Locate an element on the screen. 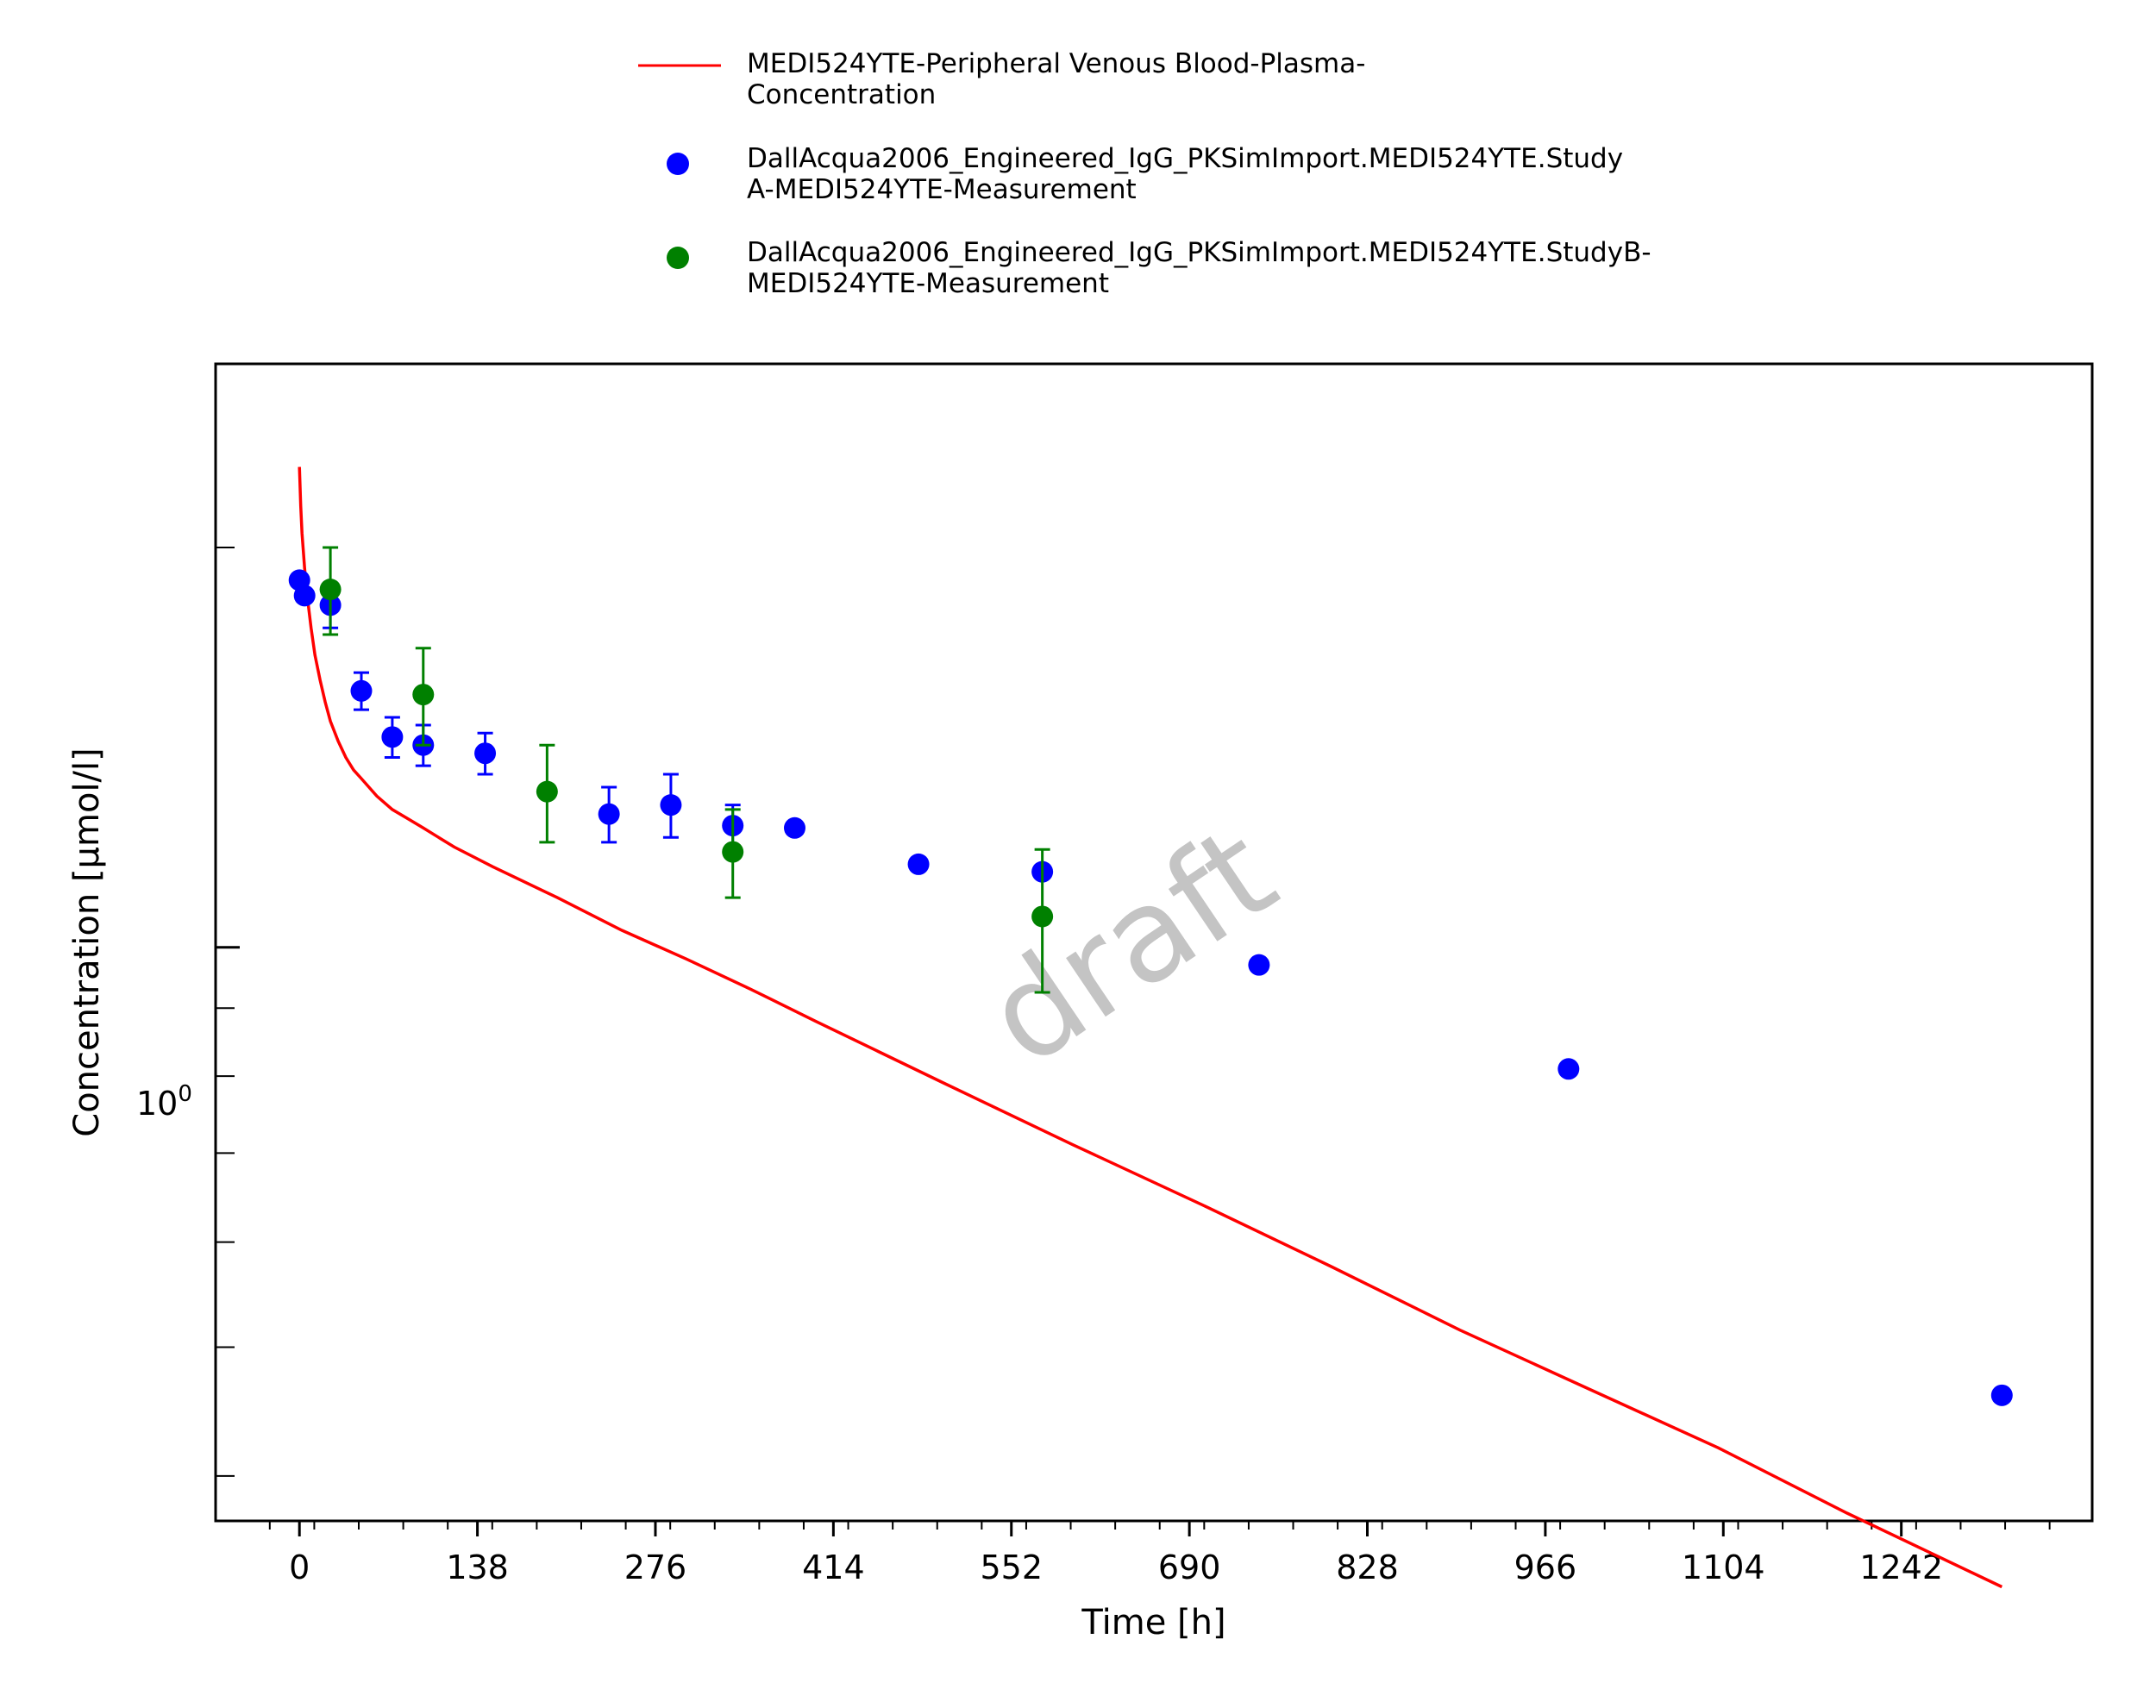 The width and height of the screenshot is (2156, 1708). x-tick-label: 828 is located at coordinates (1367, 1567).